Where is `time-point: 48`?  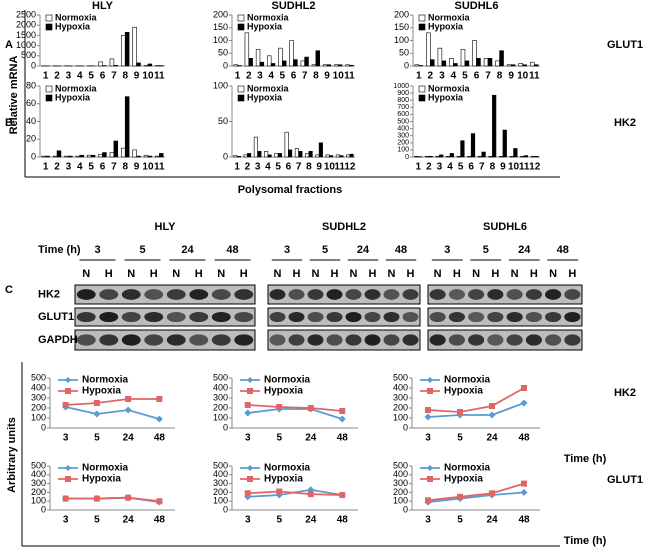 time-point: 48 is located at coordinates (563, 250).